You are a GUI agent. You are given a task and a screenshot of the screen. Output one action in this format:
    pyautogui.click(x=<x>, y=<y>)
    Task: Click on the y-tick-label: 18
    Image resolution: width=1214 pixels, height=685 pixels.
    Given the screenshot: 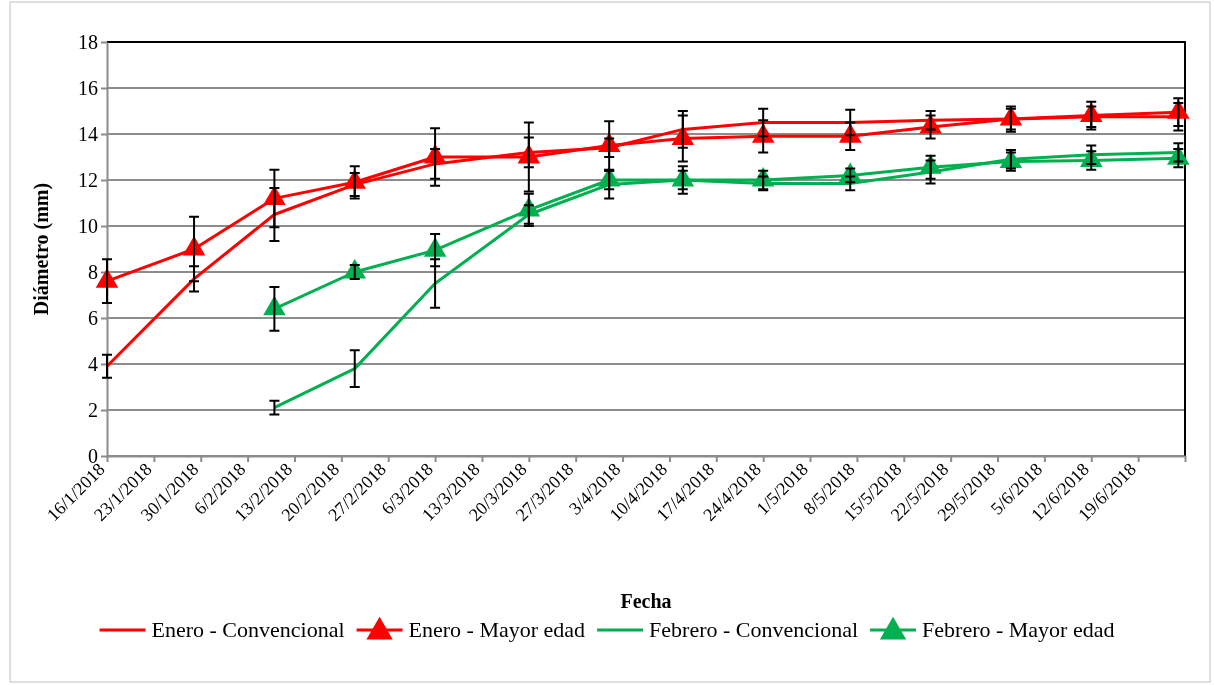 What is the action you would take?
    pyautogui.click(x=88, y=41)
    